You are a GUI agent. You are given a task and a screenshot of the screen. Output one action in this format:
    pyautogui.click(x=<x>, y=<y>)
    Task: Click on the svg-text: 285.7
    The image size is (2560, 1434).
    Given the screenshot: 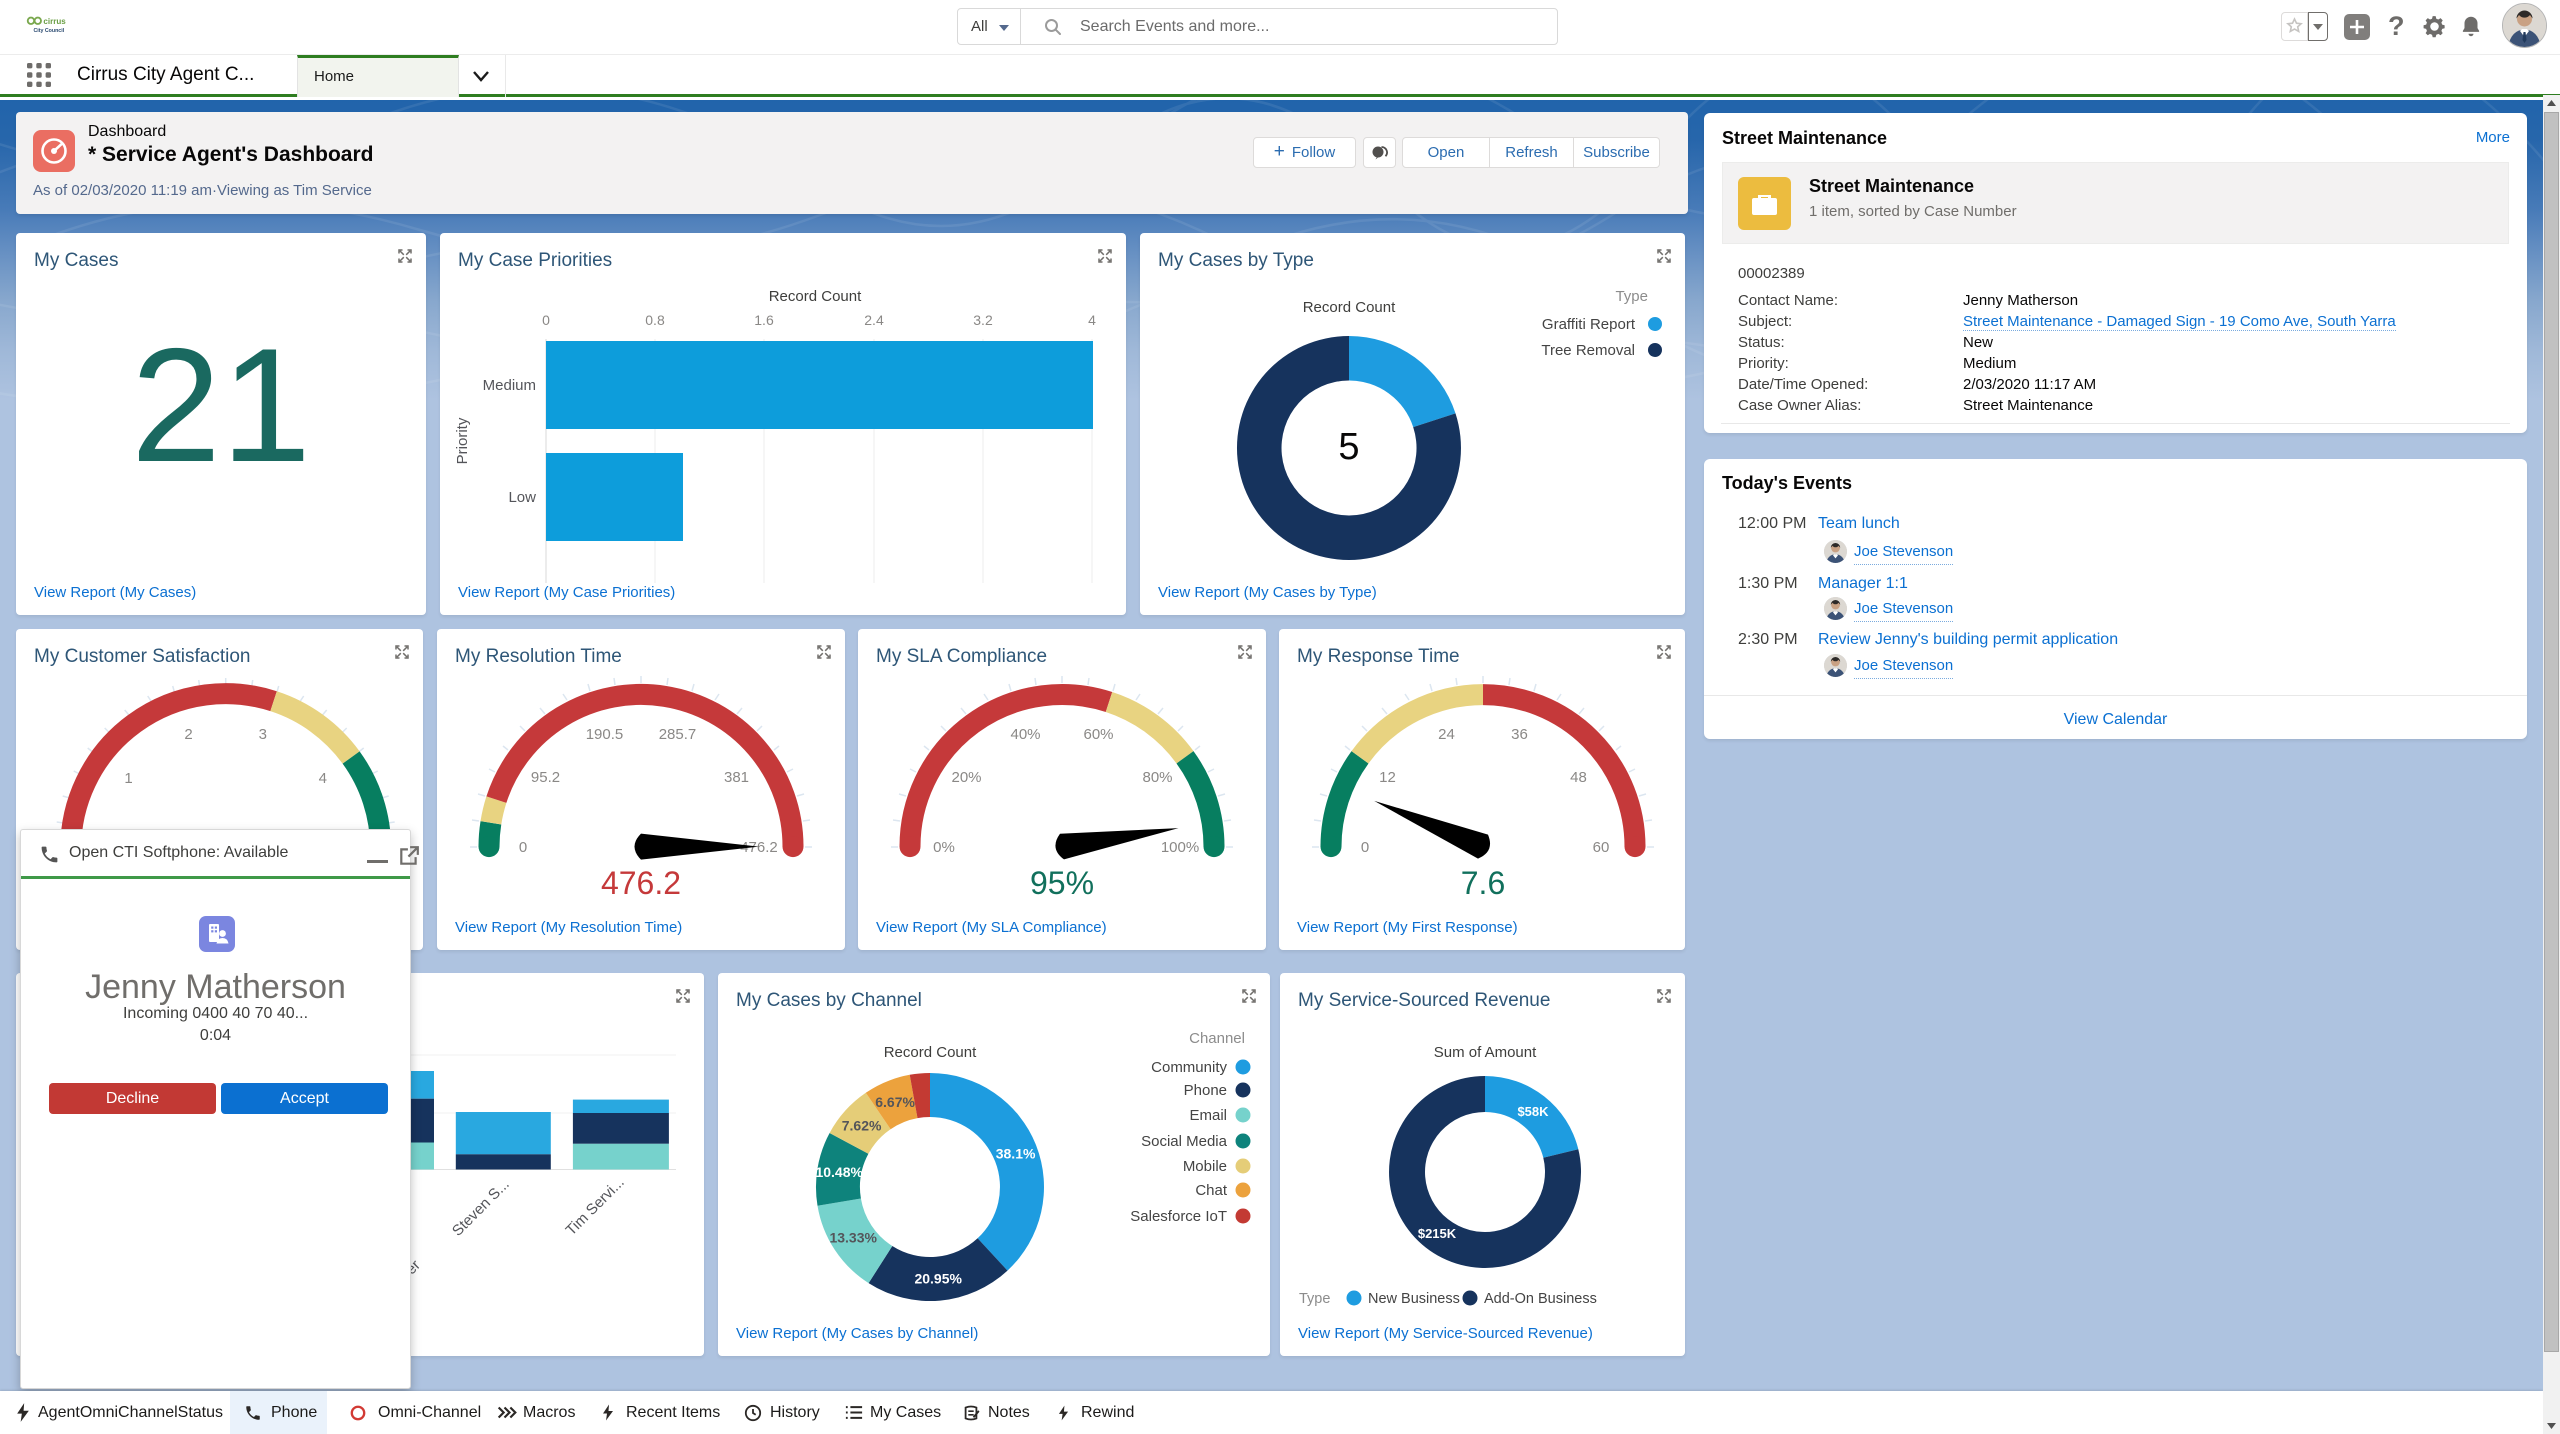 What is the action you would take?
    pyautogui.click(x=678, y=734)
    